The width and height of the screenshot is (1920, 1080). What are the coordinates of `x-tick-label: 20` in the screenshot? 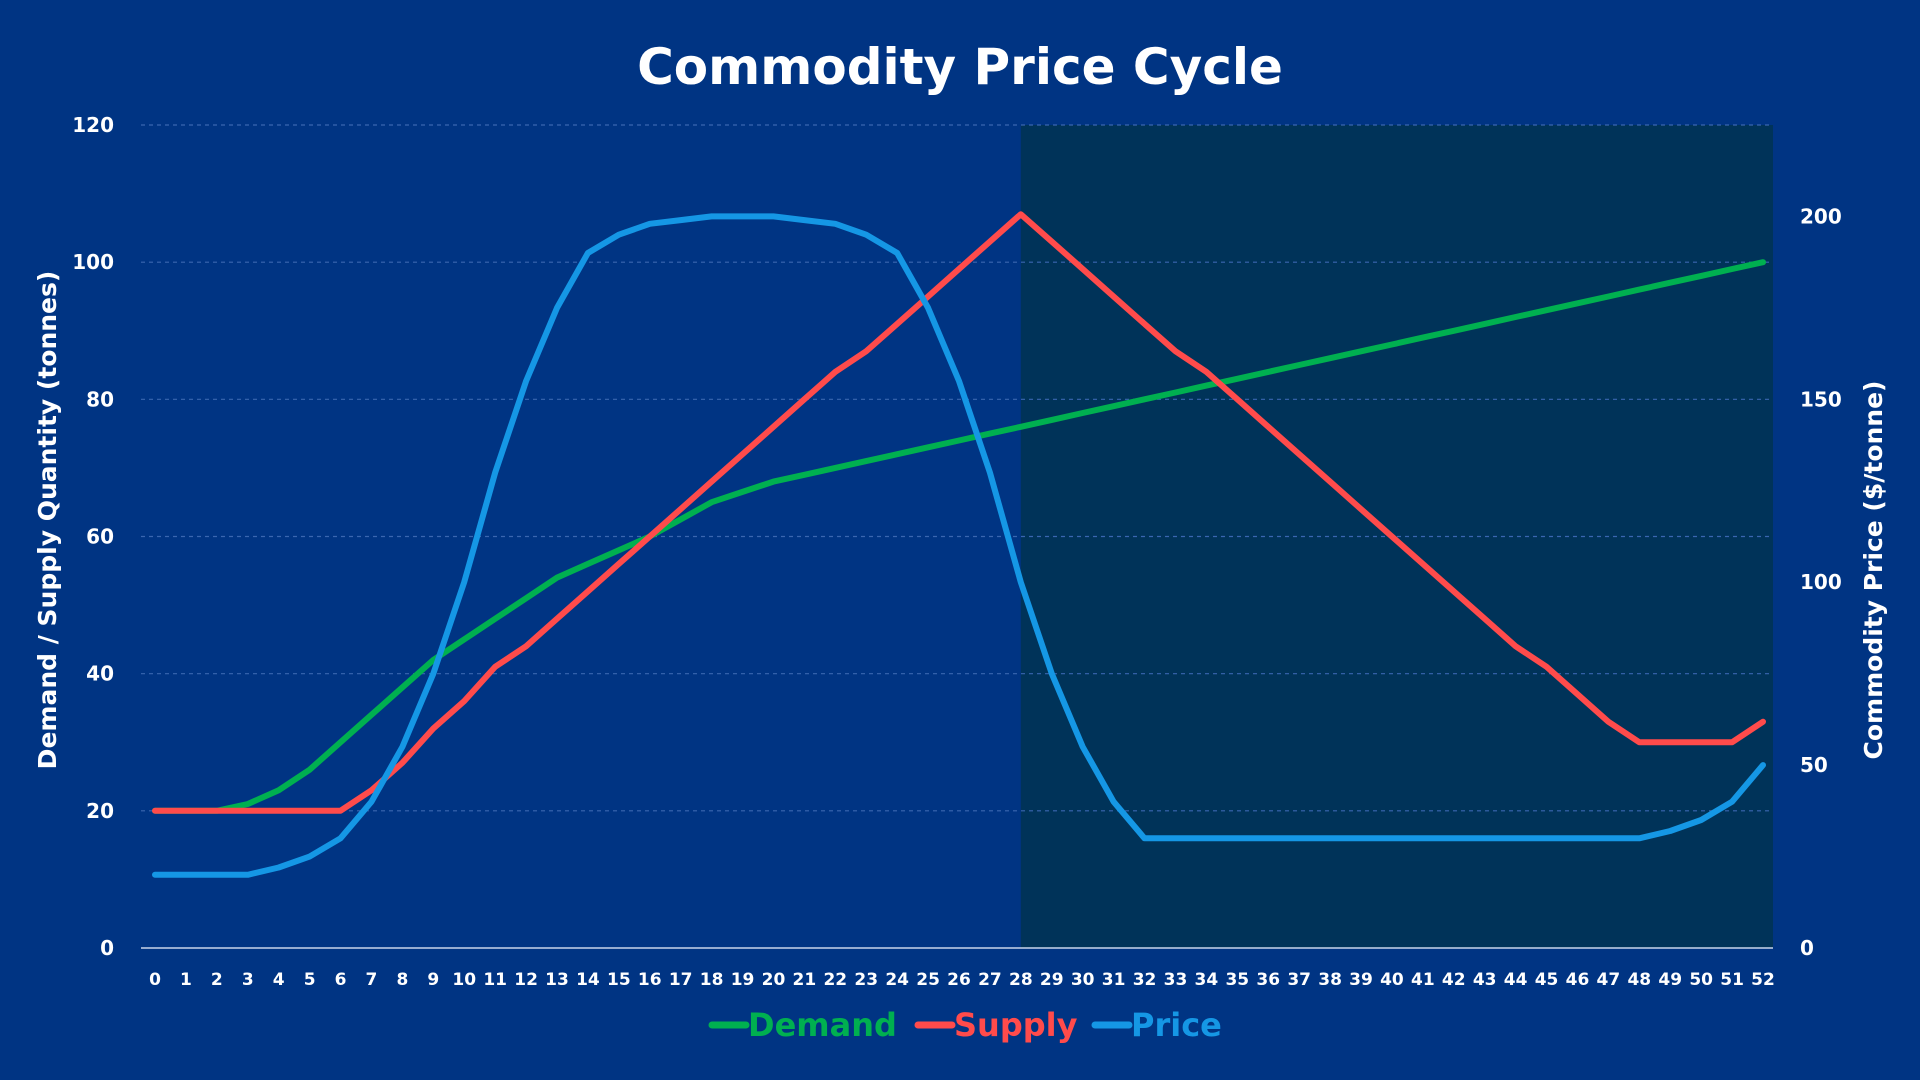 It's located at (774, 980).